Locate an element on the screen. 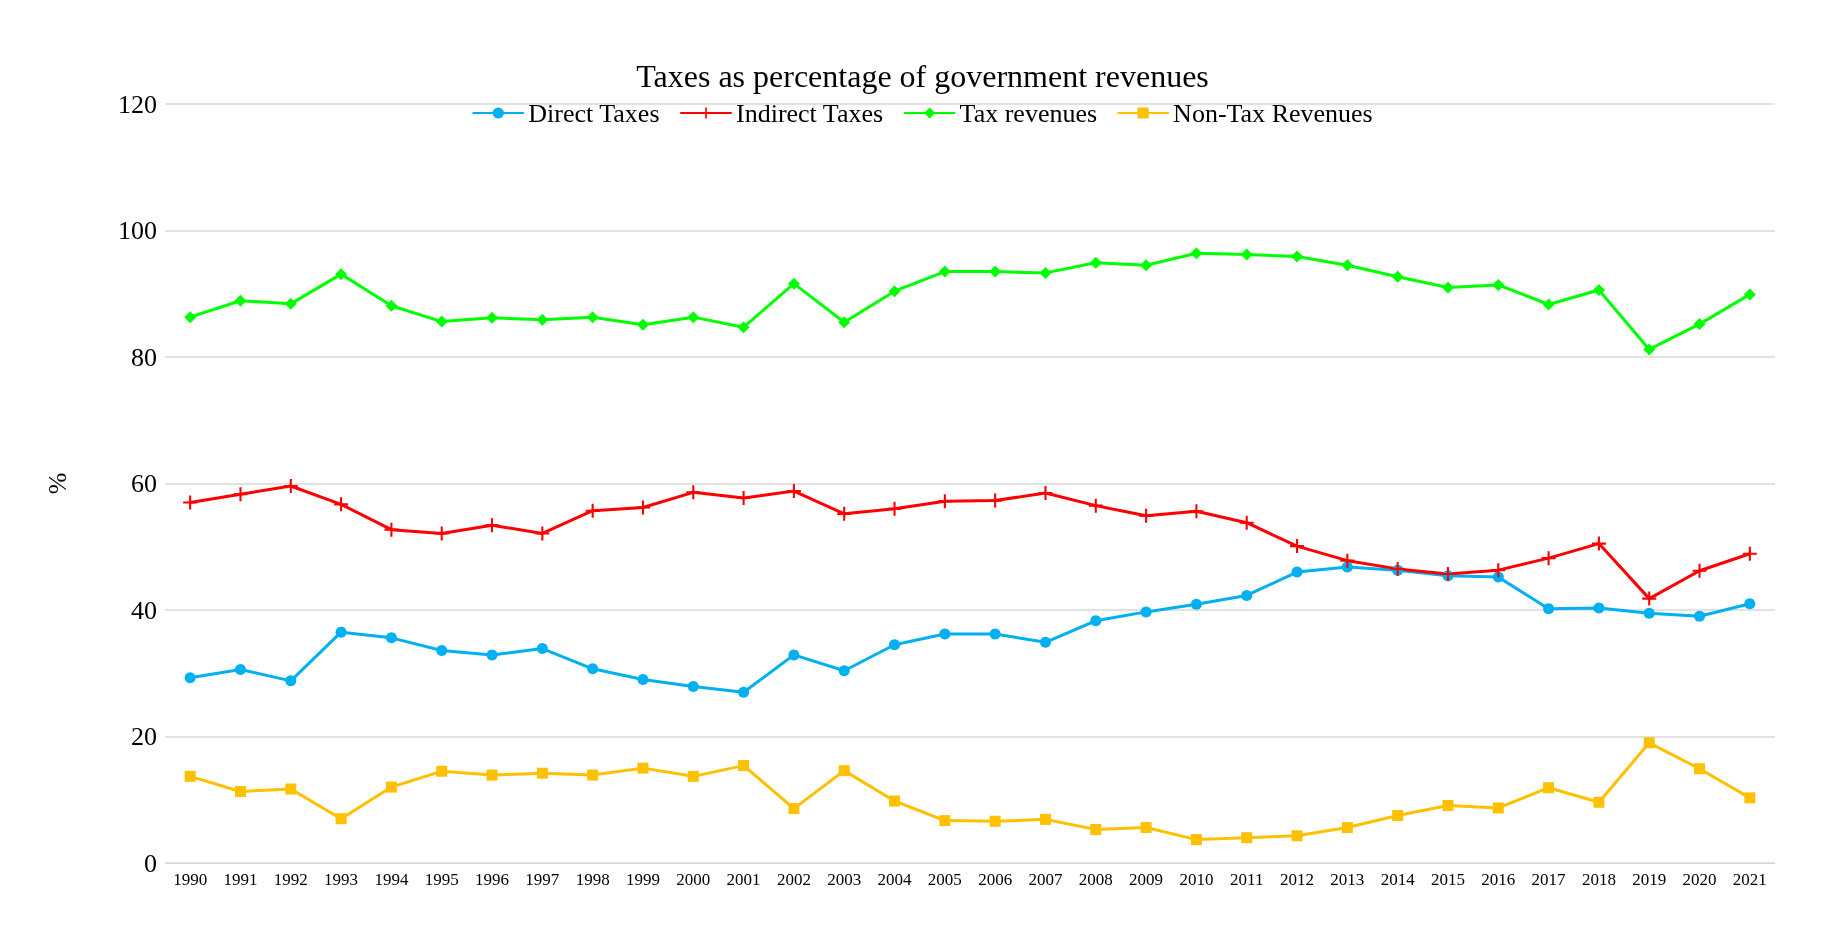  legend-label: Direct Taxes is located at coordinates (594, 113).